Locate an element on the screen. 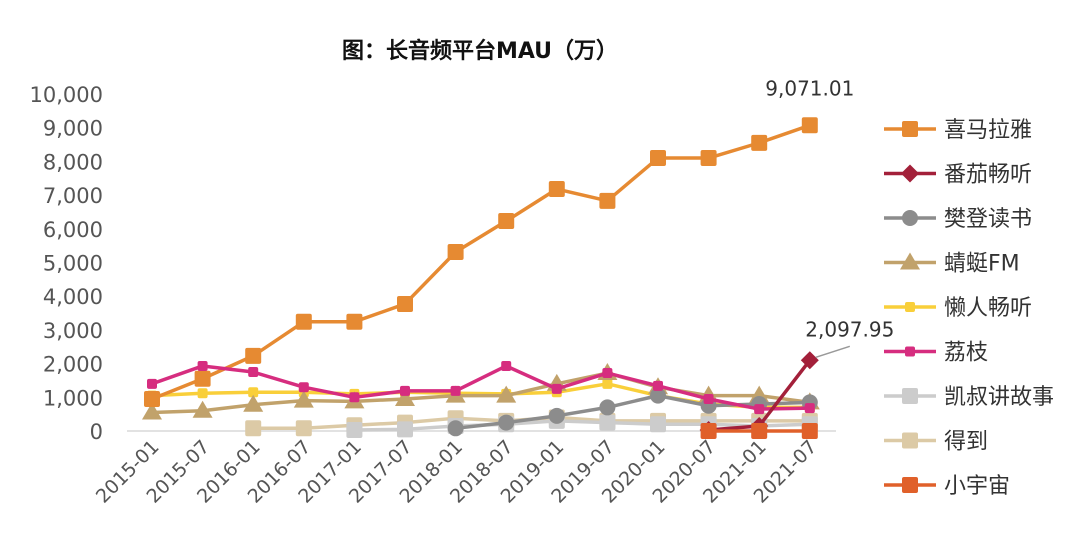  legend-label: 荔枝 is located at coordinates (966, 353).